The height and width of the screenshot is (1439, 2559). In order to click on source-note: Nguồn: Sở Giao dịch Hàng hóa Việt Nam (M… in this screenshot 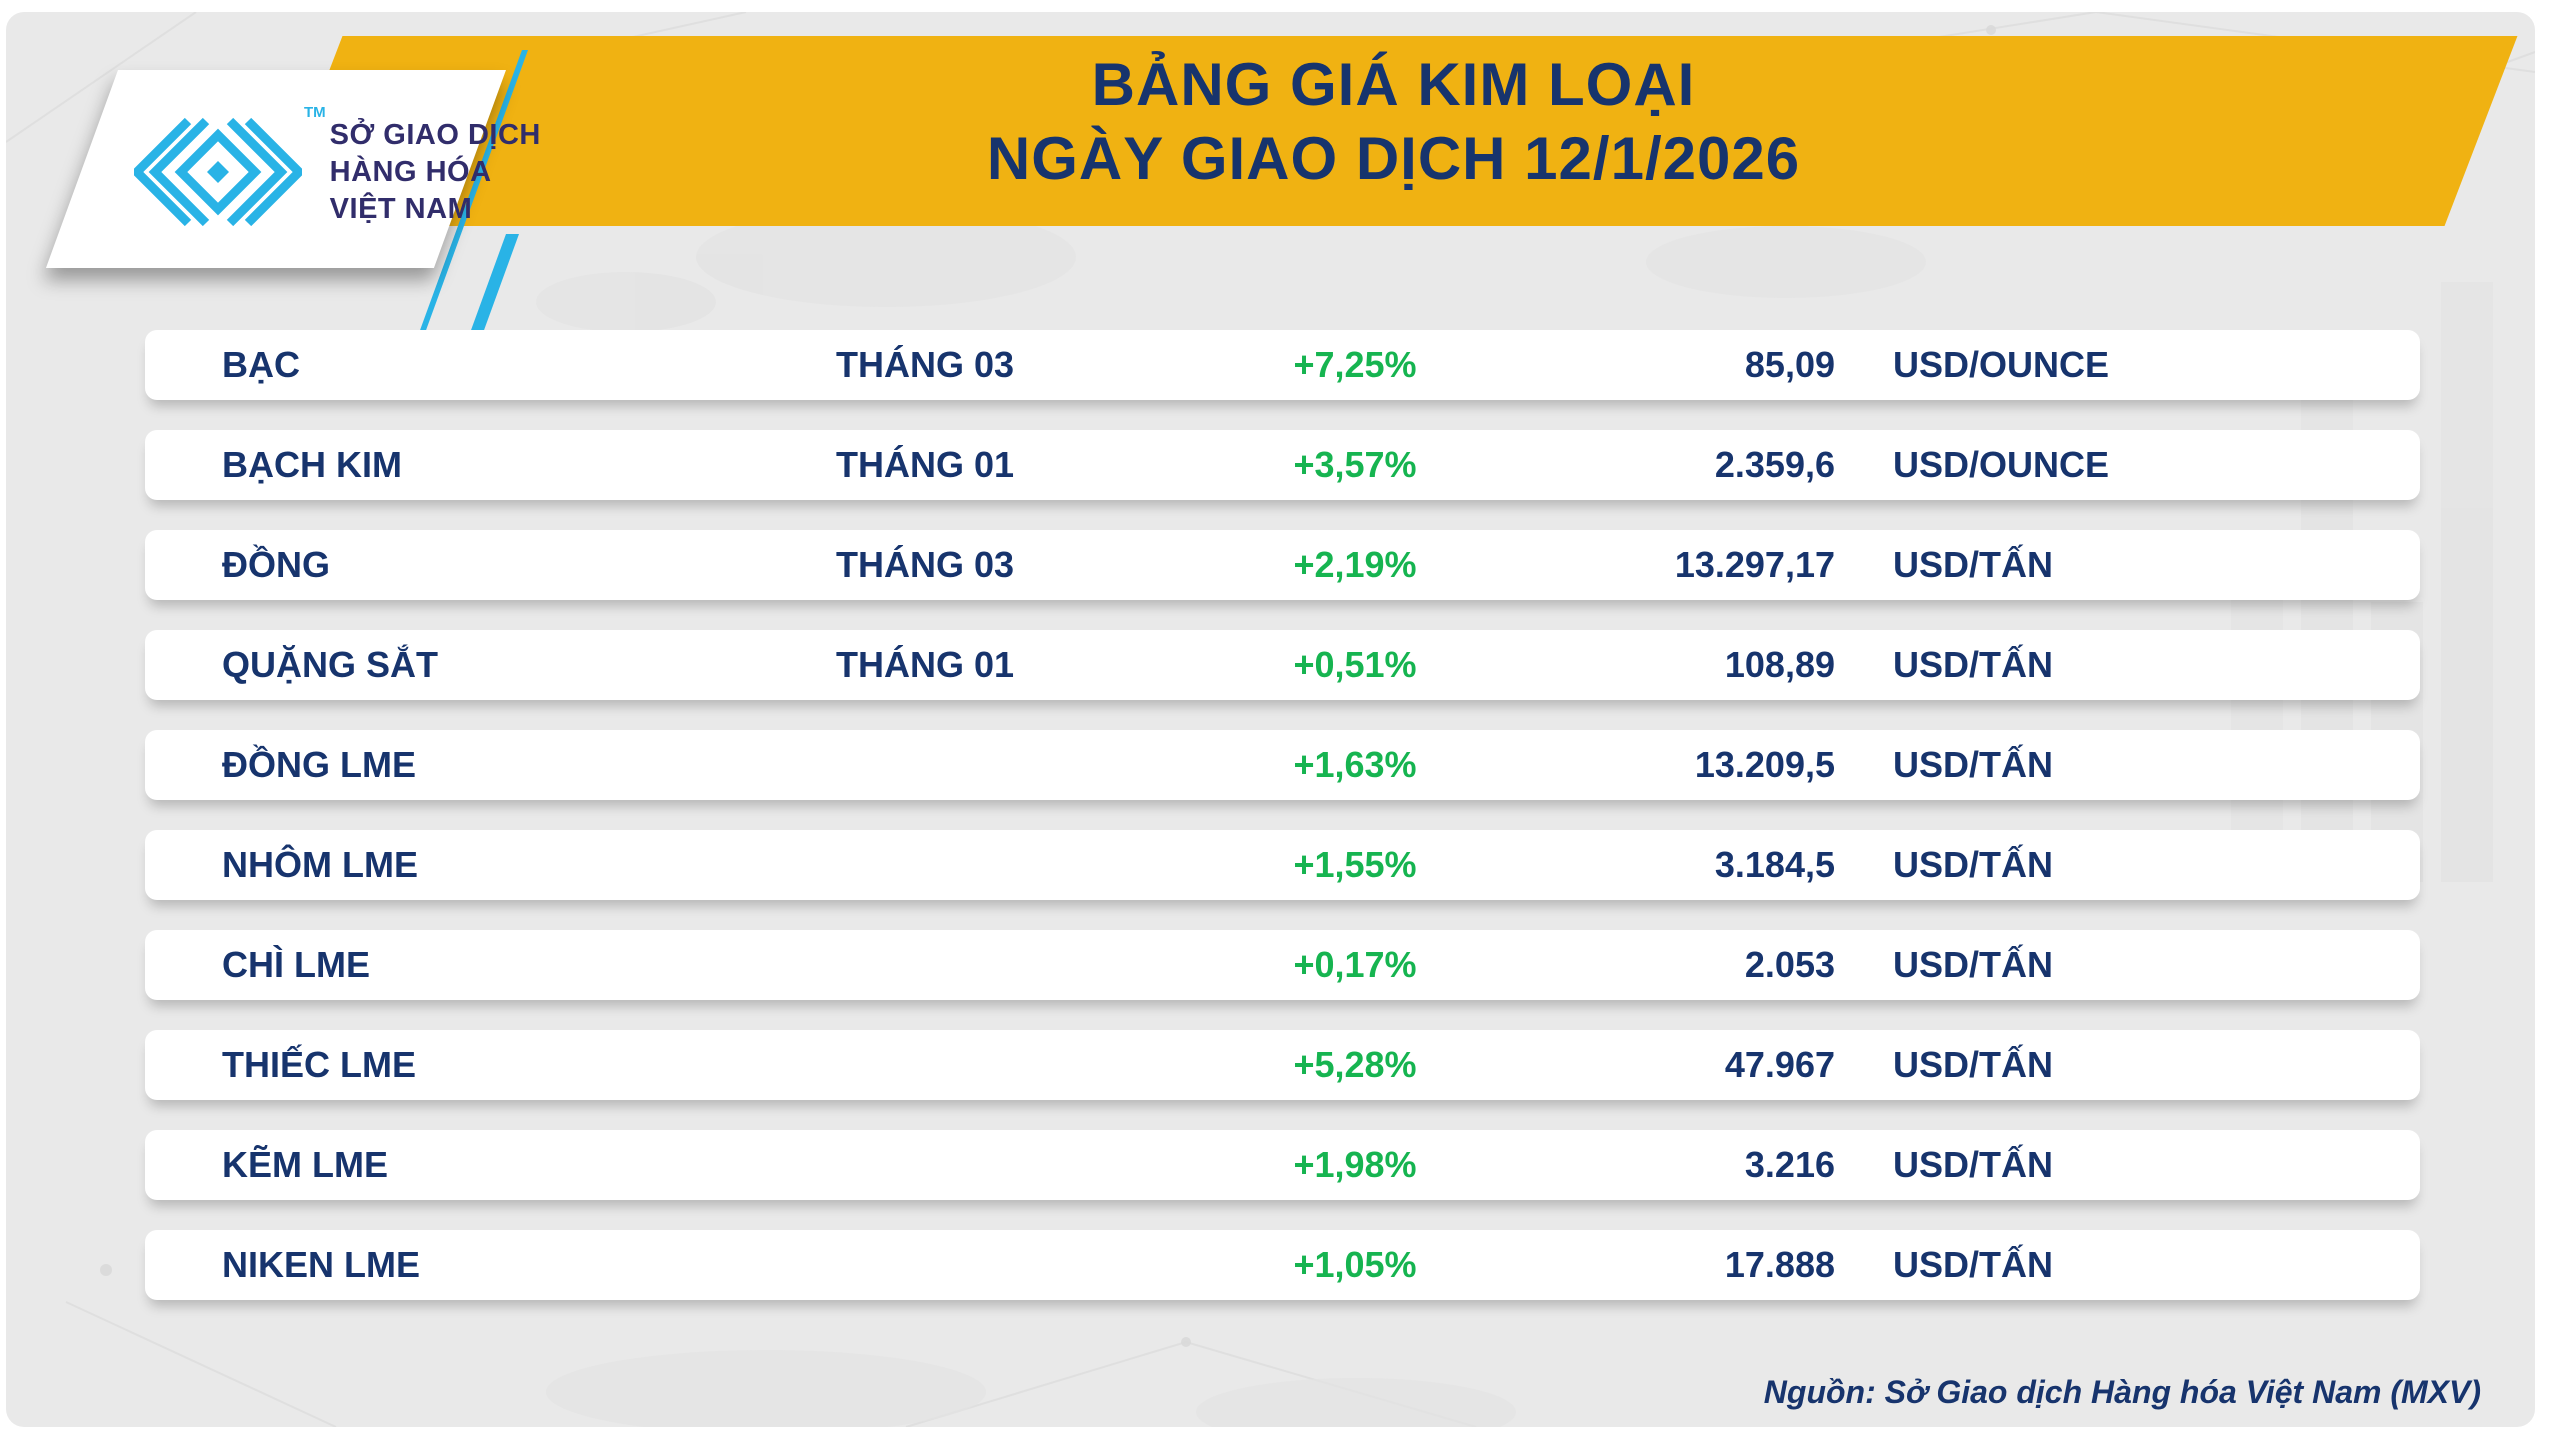, I will do `click(2122, 1392)`.